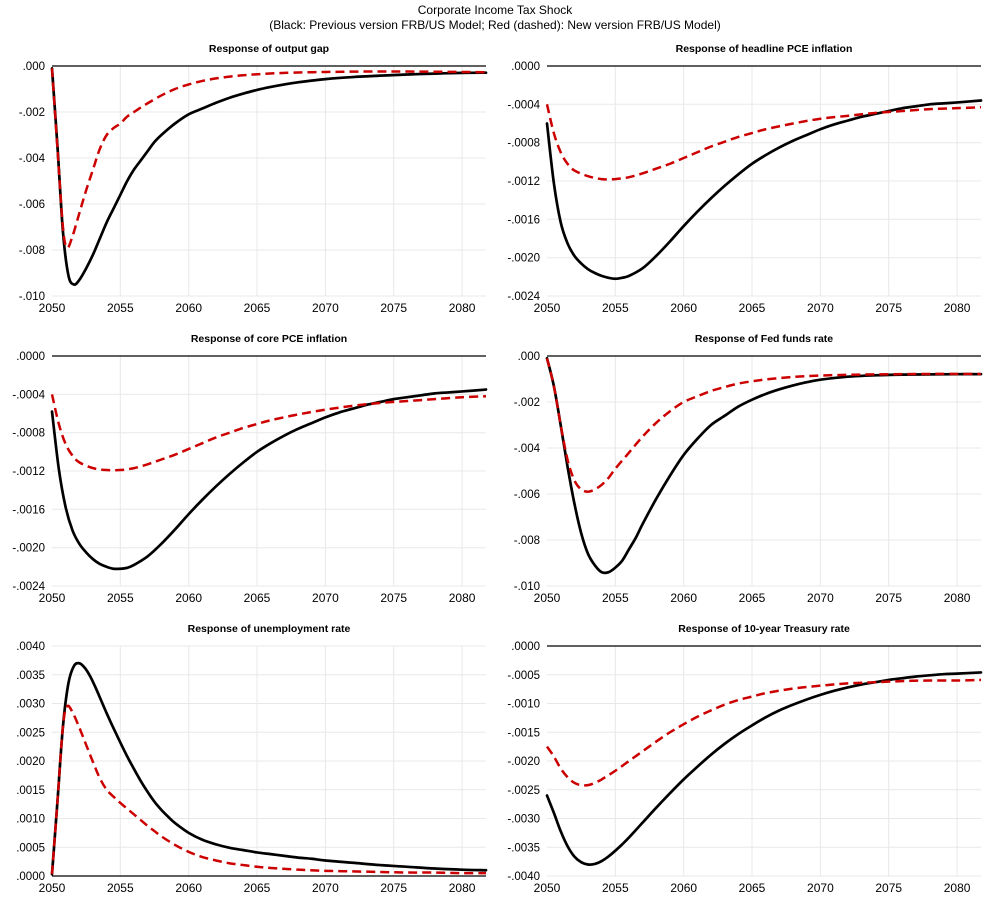 Image resolution: width=990 pixels, height=908 pixels. Describe the element at coordinates (269, 49) in the screenshot. I see `panel-title: Response of output gap` at that location.